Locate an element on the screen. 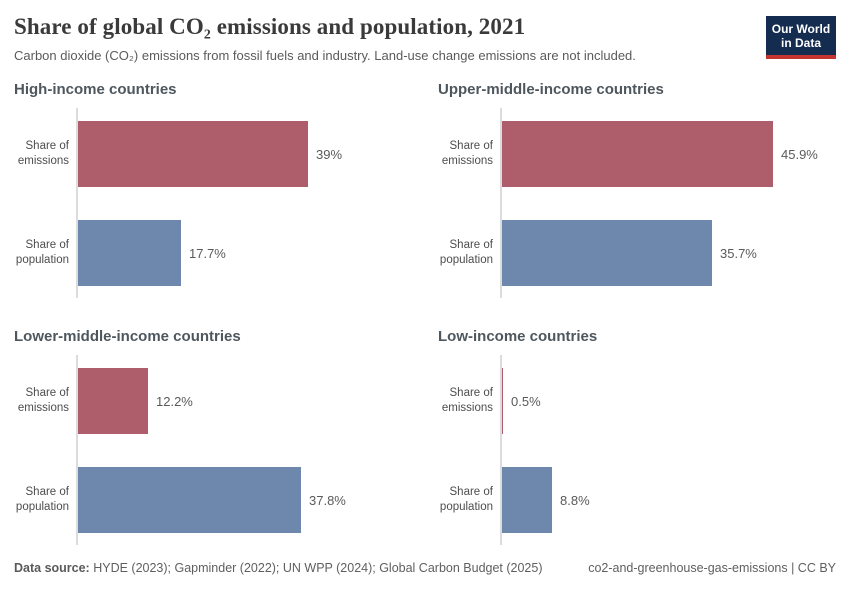  owid-logo-line2: in Data is located at coordinates (800, 43).